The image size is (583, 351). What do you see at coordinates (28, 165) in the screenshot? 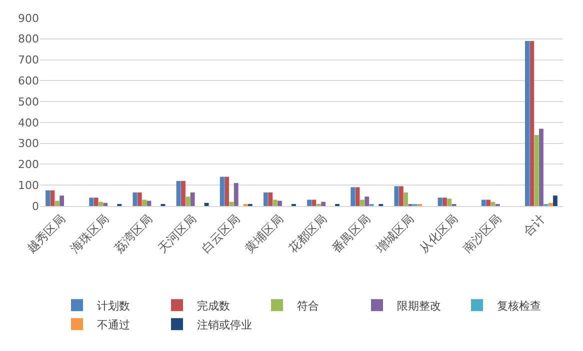
I see `y-tick-label: 200` at bounding box center [28, 165].